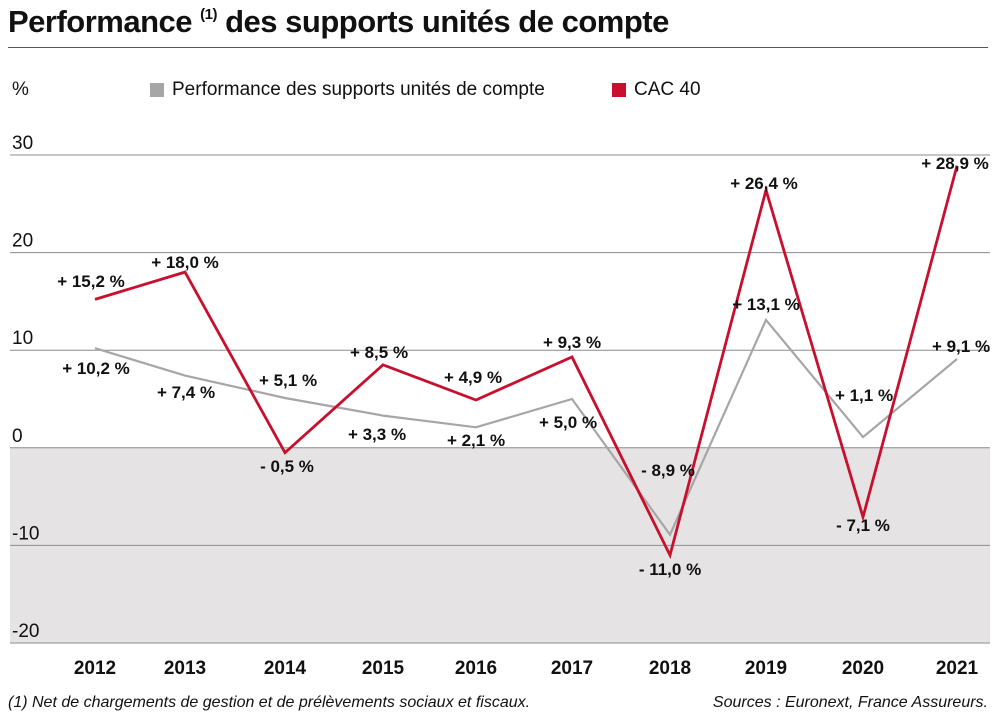  Describe the element at coordinates (17, 436) in the screenshot. I see `y-tick-label: 0` at that location.